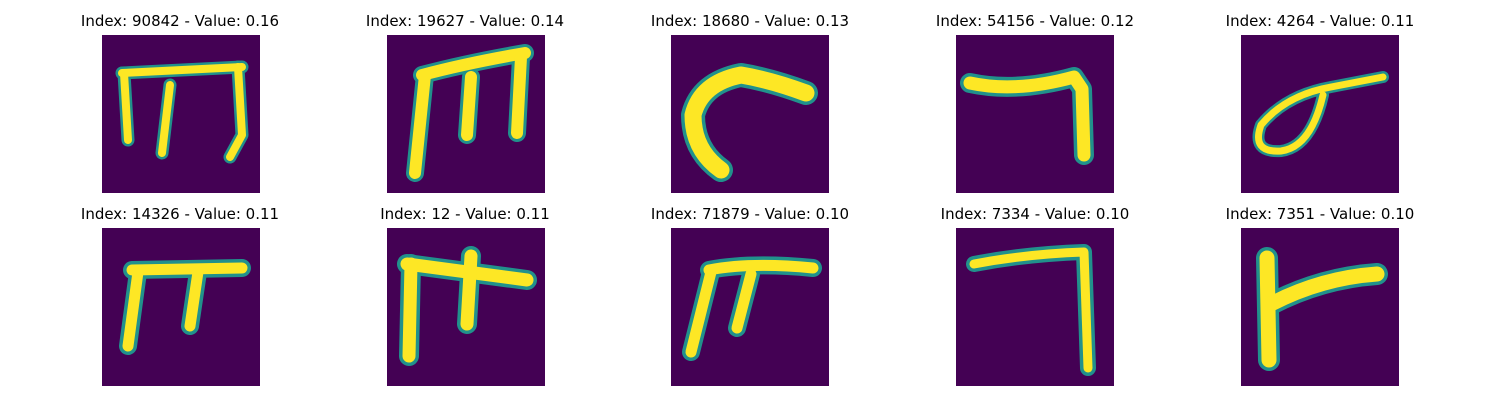 The height and width of the screenshot is (400, 1500). Describe the element at coordinates (750, 214) in the screenshot. I see `panel-title-8: Index: 71879 - Value: 0.10` at that location.